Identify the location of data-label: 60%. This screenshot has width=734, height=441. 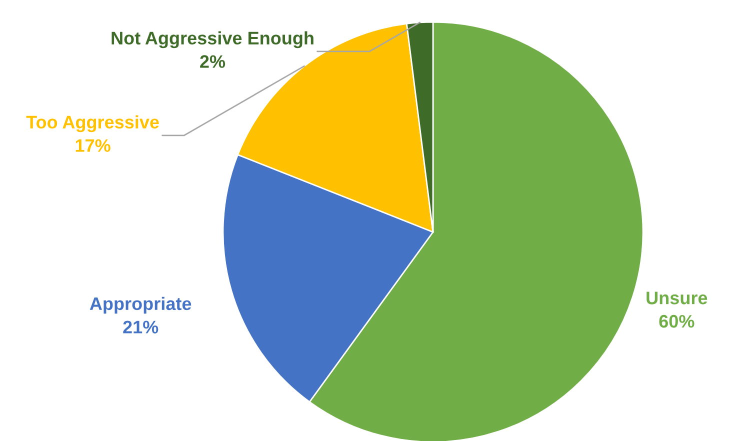
(676, 321).